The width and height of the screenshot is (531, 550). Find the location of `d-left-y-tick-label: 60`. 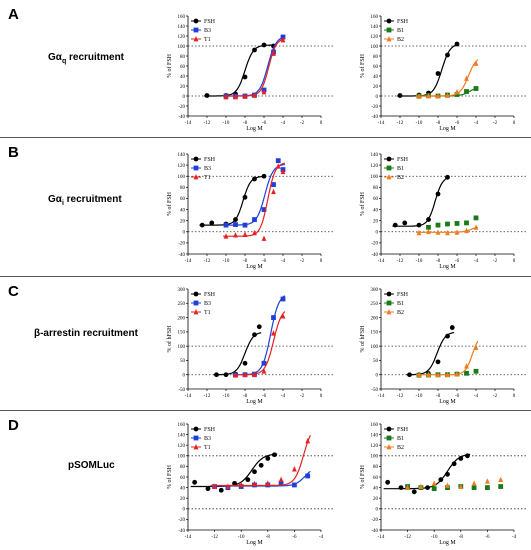

d-left-y-tick-label: 60 is located at coordinates (183, 478).